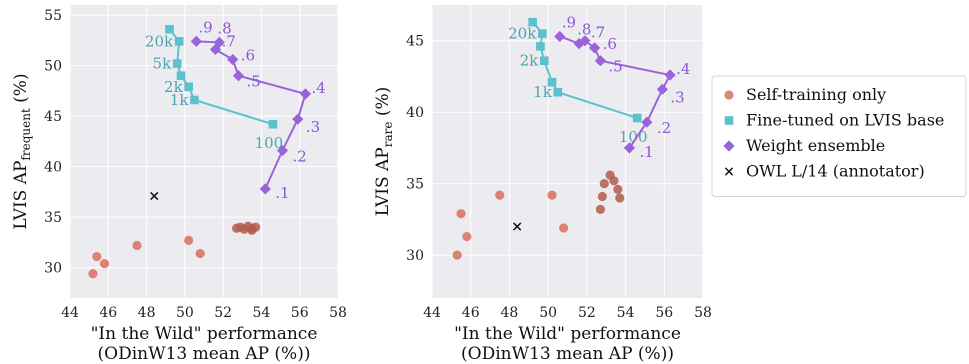 This screenshot has width=969, height=364. I want to click on x-axis-label: (ODinW13 mean AP (%)), so click(567, 354).